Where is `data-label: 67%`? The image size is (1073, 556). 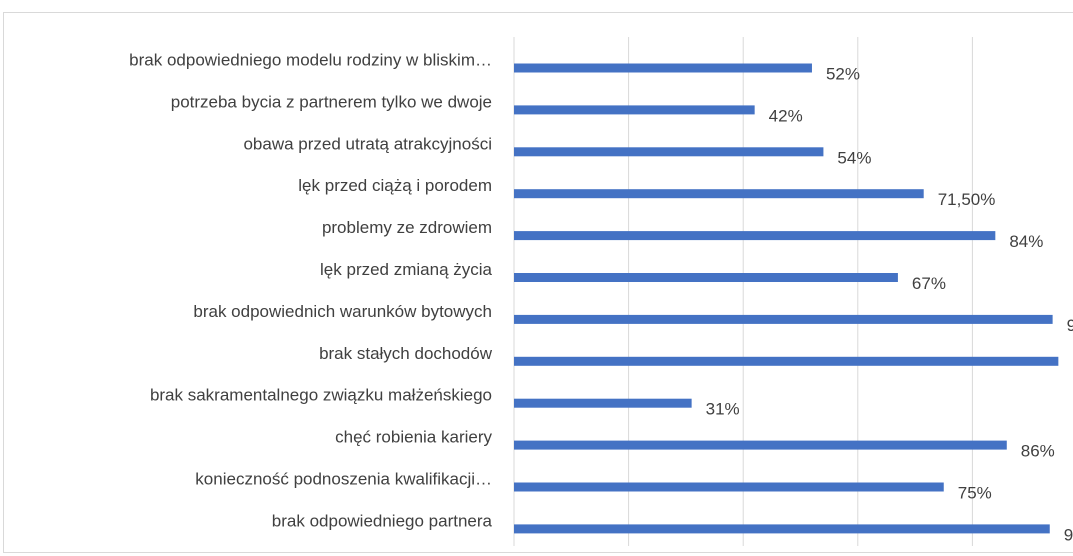
data-label: 67% is located at coordinates (929, 283).